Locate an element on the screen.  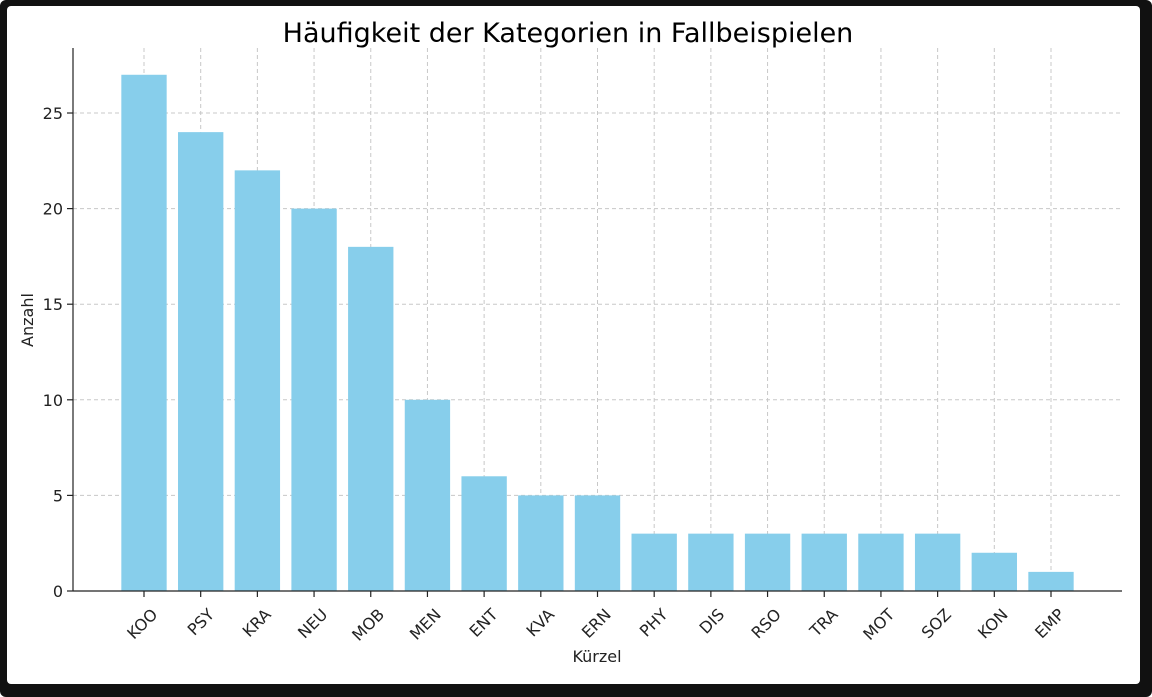
bar-rso is located at coordinates (767, 562).